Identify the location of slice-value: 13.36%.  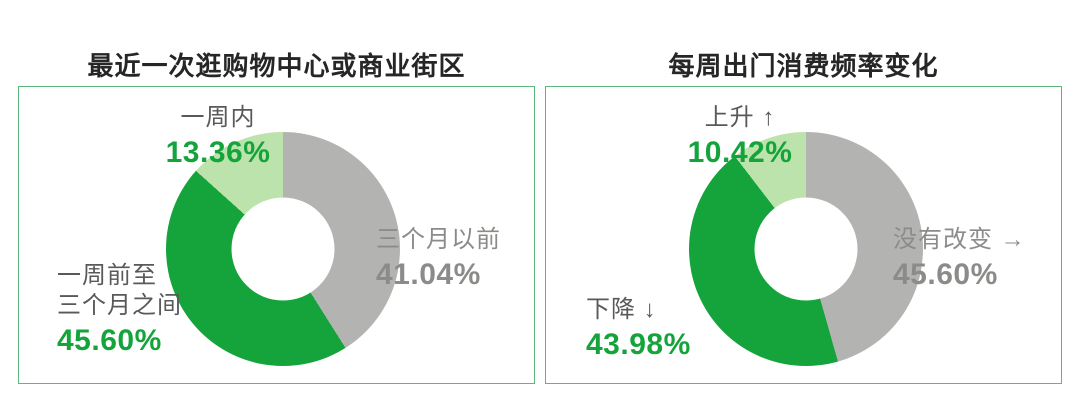
(218, 152).